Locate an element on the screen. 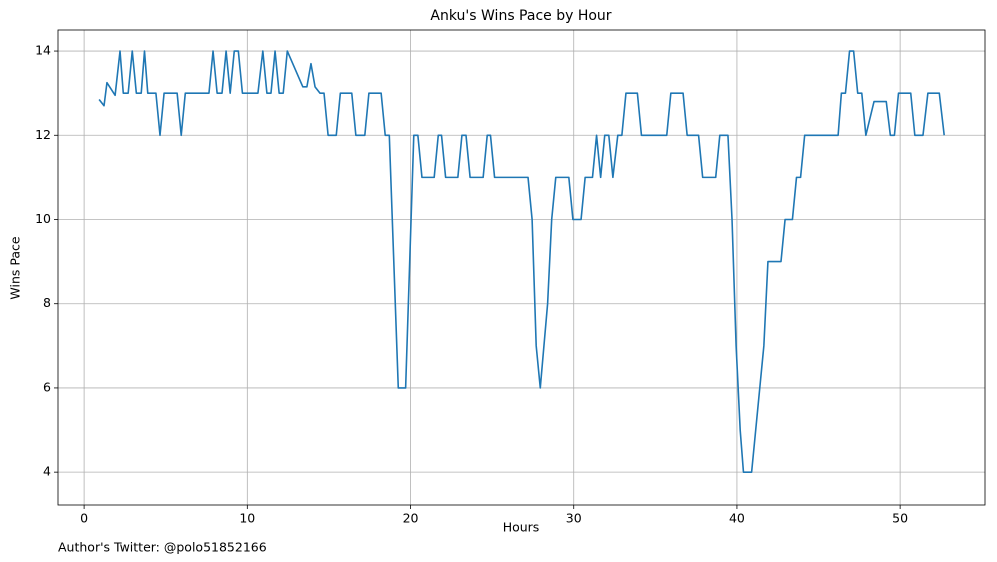  x-tick-label: 50 is located at coordinates (900, 518).